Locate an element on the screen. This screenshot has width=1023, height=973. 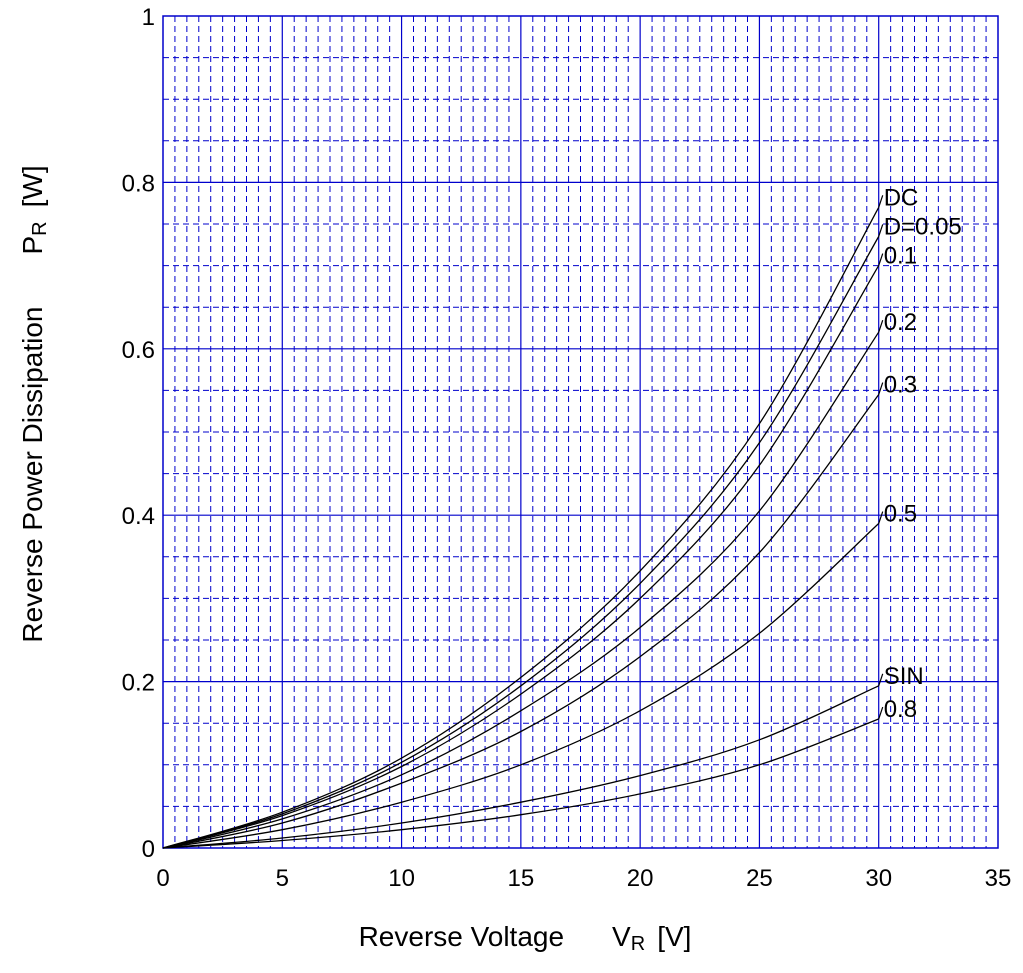
curve-sin is located at coordinates (520, 767).